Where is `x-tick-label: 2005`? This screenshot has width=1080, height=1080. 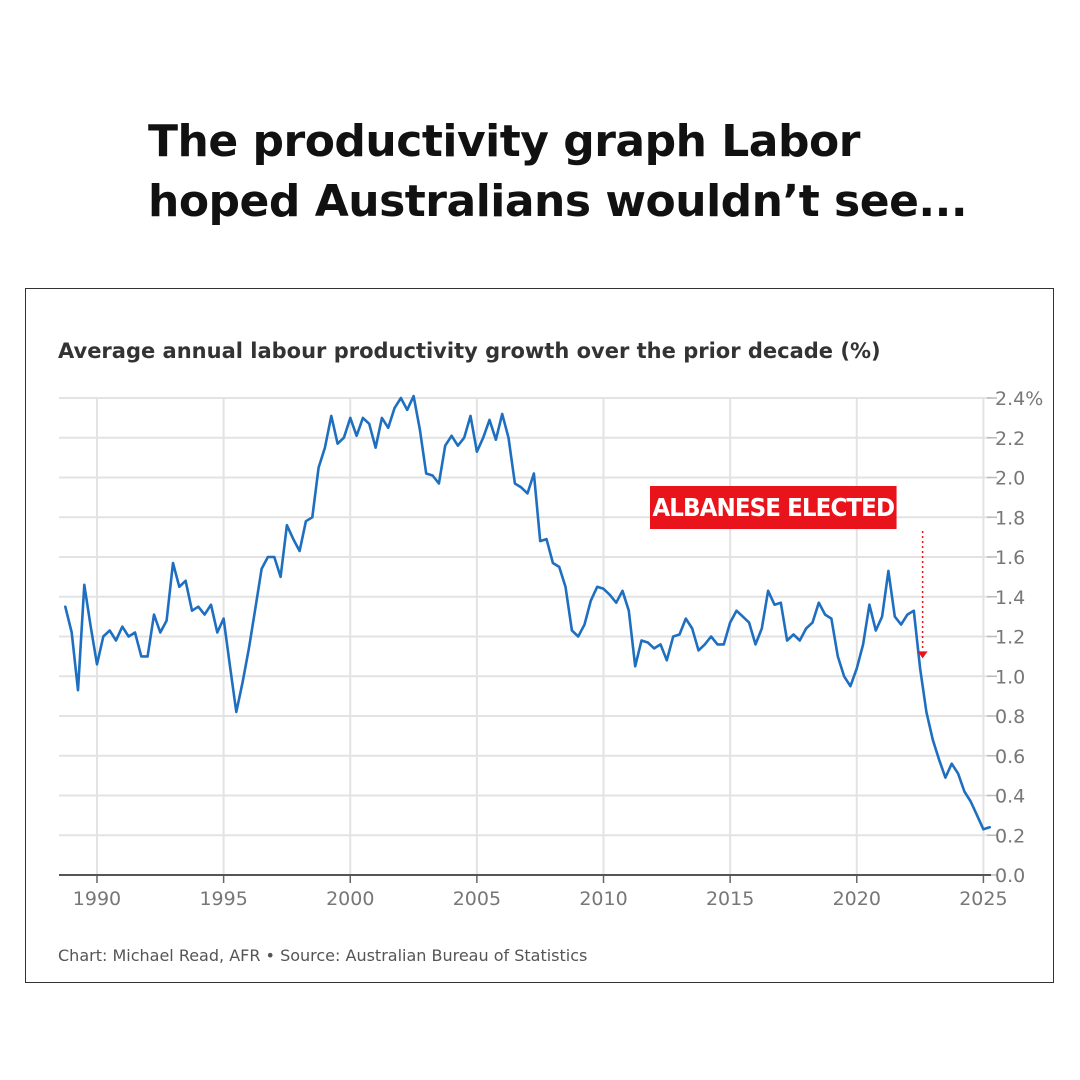 x-tick-label: 2005 is located at coordinates (477, 899).